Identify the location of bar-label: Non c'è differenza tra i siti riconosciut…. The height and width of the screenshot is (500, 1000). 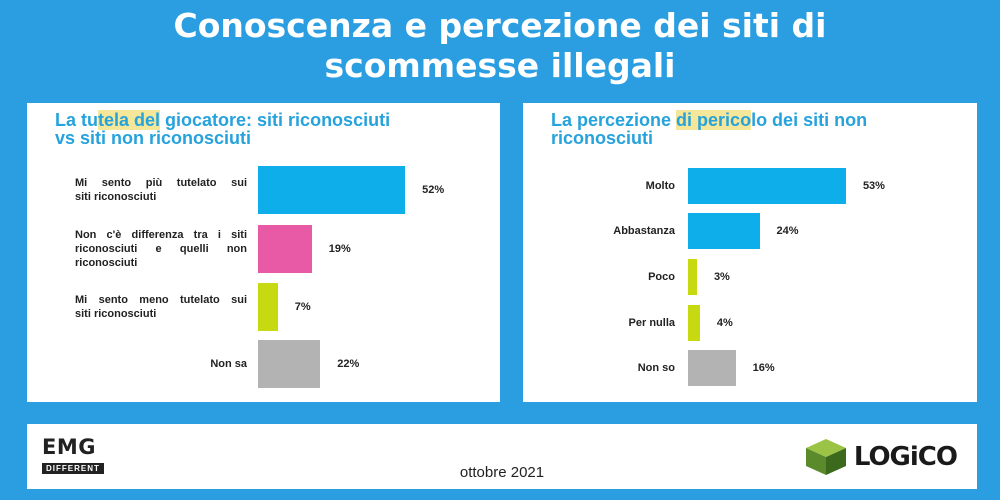
(161, 249).